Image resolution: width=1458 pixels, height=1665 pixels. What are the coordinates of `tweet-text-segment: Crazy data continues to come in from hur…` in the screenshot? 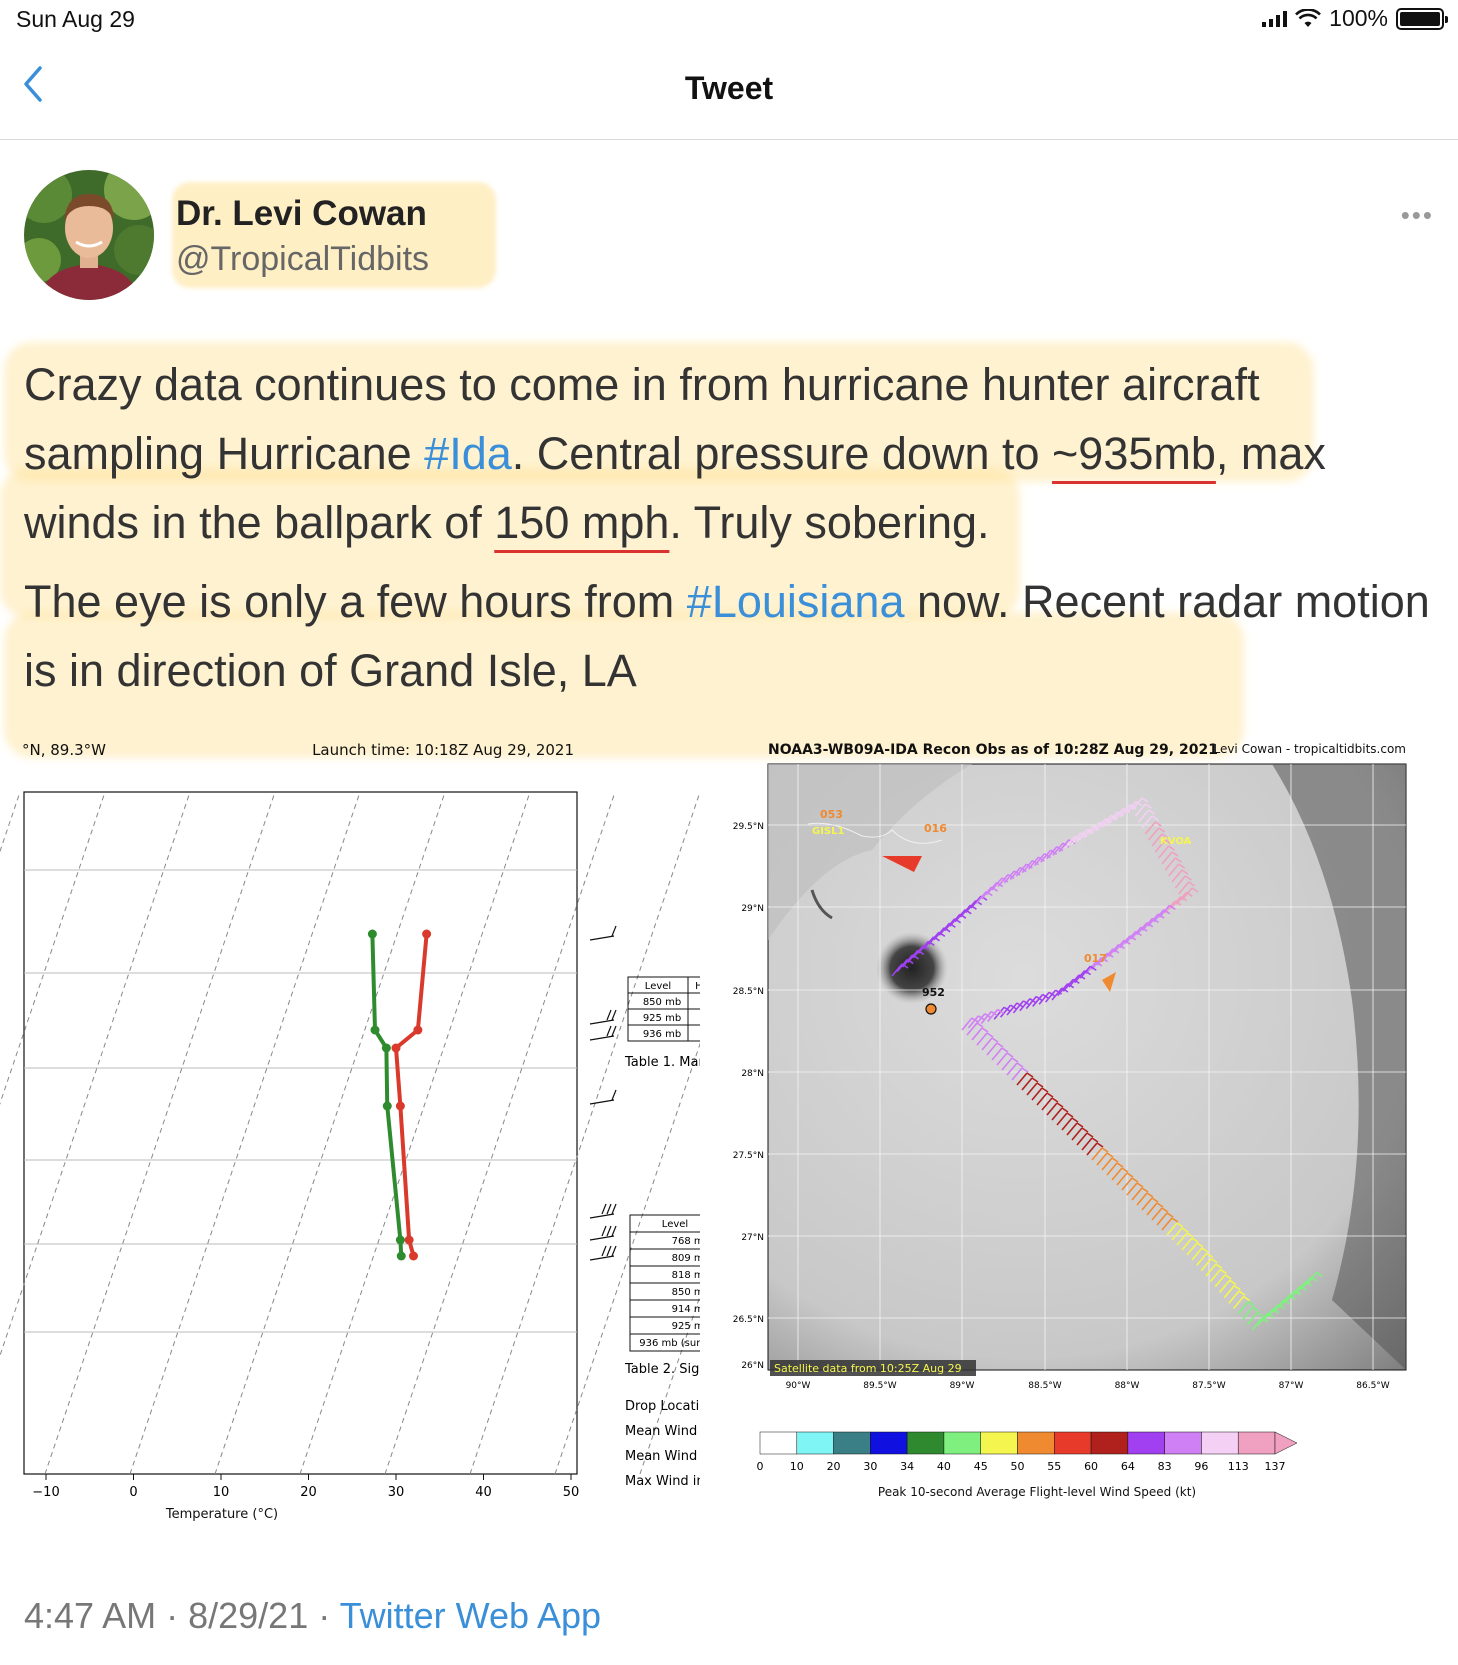 It's located at (642, 419).